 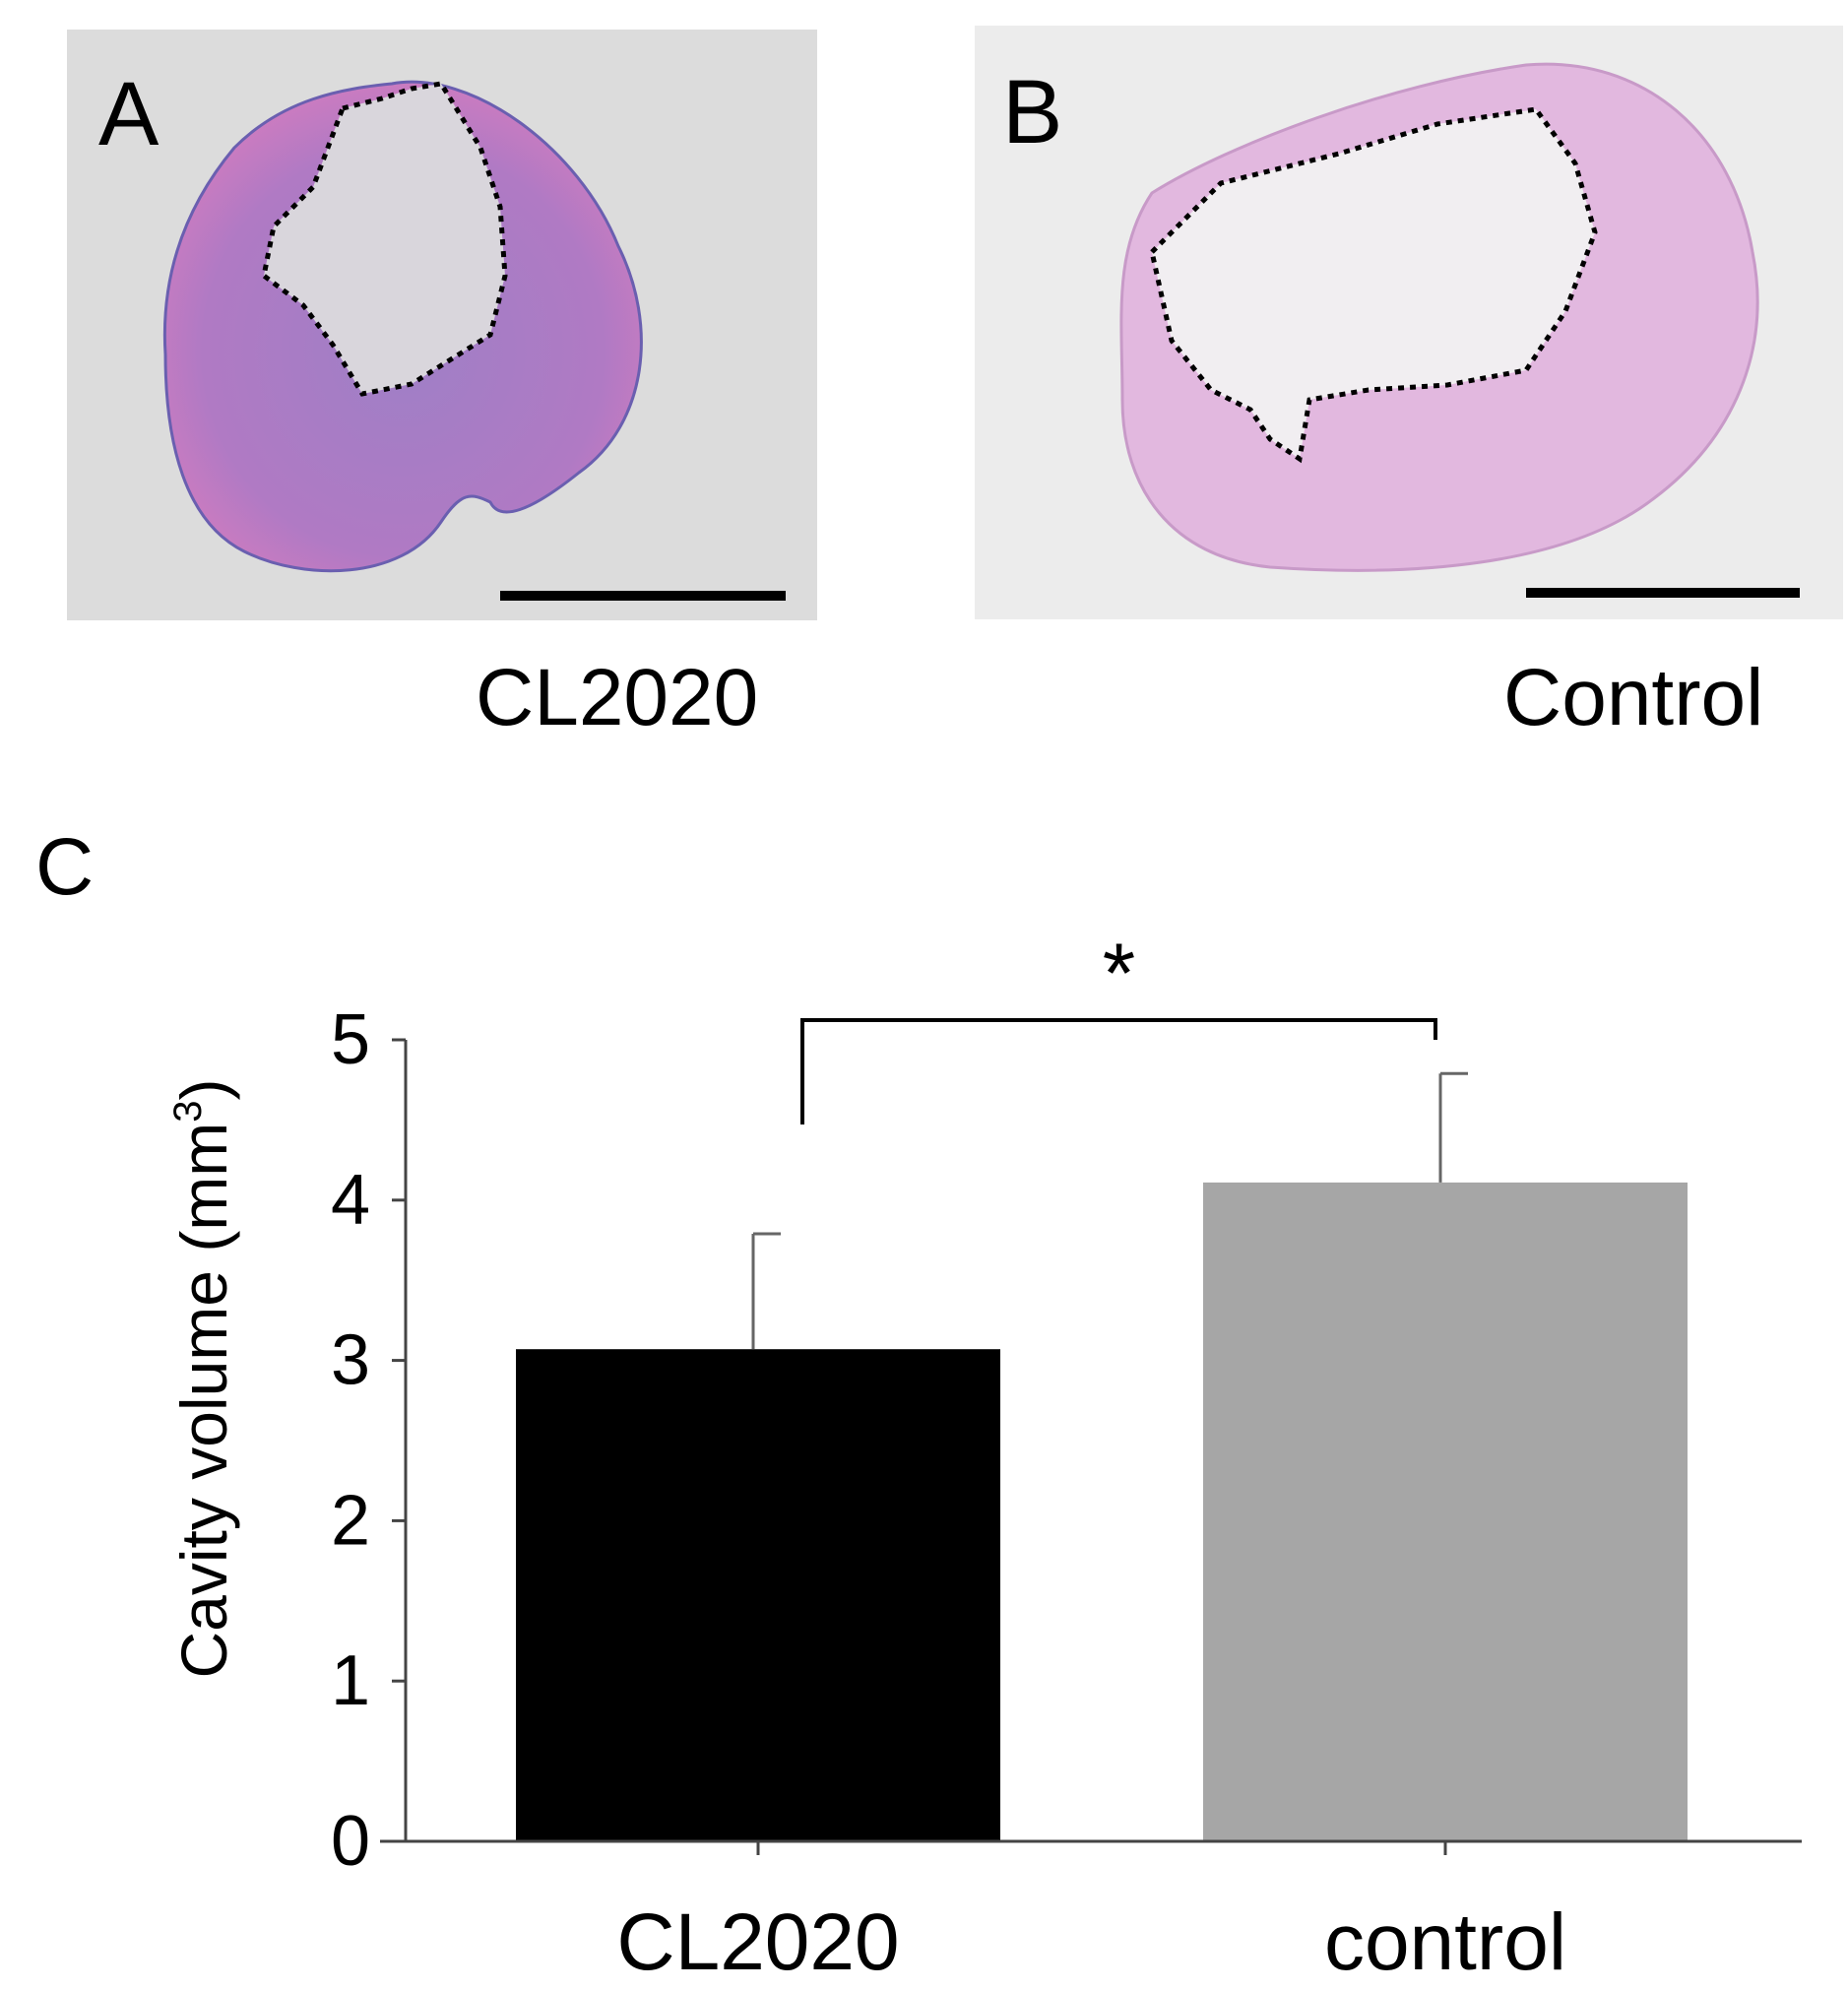 I want to click on panel-b-label: B, so click(x=1032, y=112).